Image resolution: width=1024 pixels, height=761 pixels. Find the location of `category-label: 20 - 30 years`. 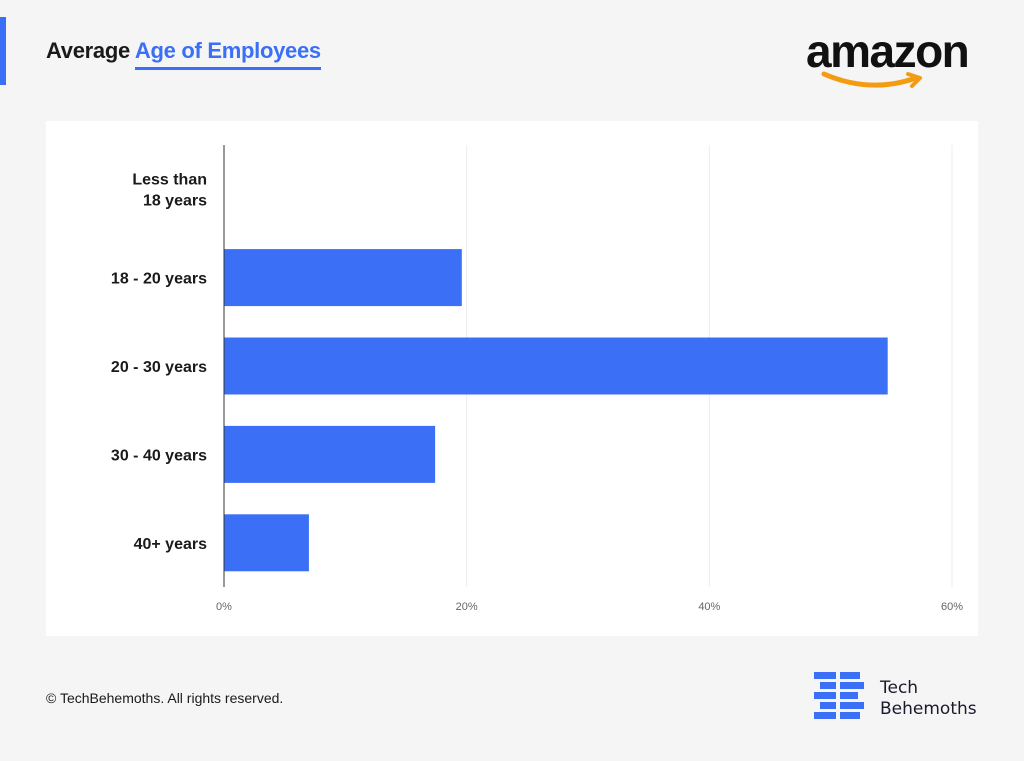

category-label: 20 - 30 years is located at coordinates (159, 367).